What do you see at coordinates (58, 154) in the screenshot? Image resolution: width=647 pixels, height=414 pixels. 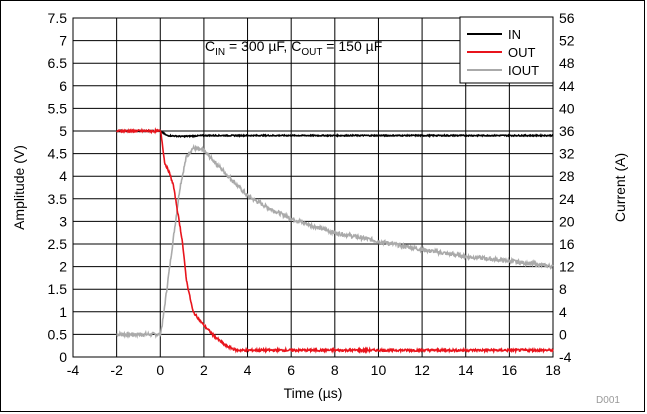 I see `y-tick-label: 4.5` at bounding box center [58, 154].